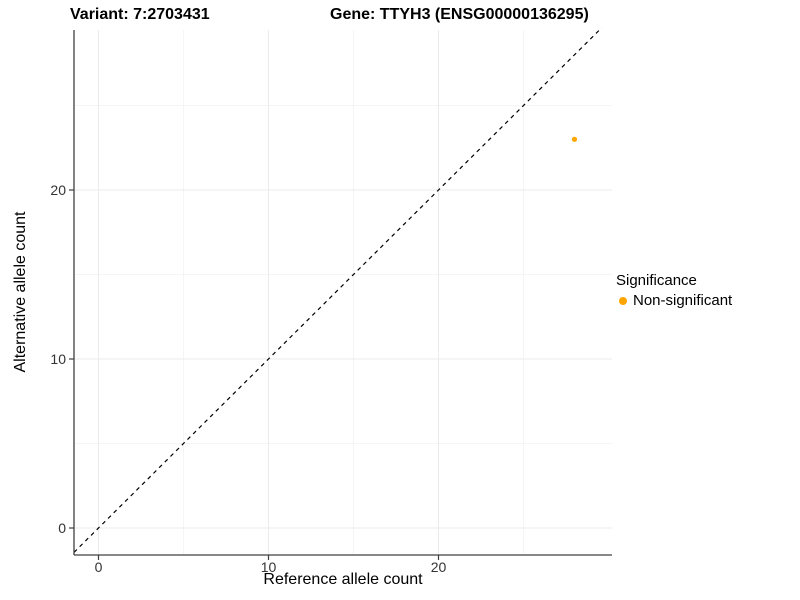  What do you see at coordinates (20, 292) in the screenshot?
I see `y-axis-title: Alternative allele count` at bounding box center [20, 292].